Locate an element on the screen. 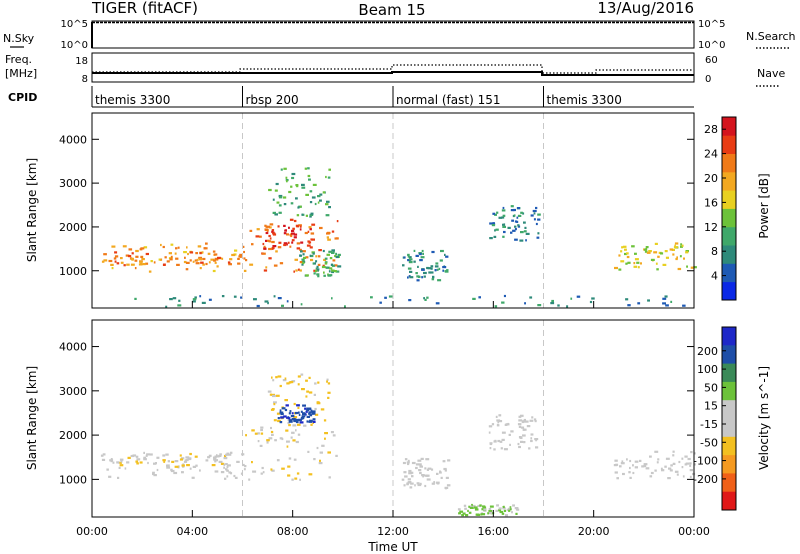 The image size is (800, 554). colorbar-frame is located at coordinates (729, 208).